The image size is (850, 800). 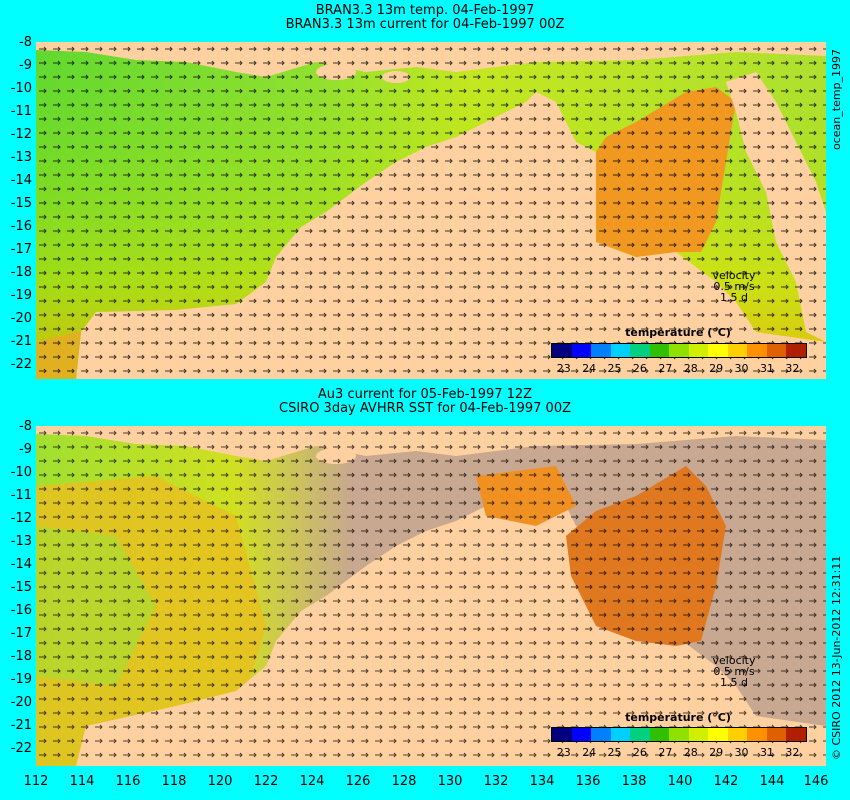 I want to click on bottom-colorbar-ticks: 23 24 25 26 27 28 29 30 31 32, so click(x=678, y=752).